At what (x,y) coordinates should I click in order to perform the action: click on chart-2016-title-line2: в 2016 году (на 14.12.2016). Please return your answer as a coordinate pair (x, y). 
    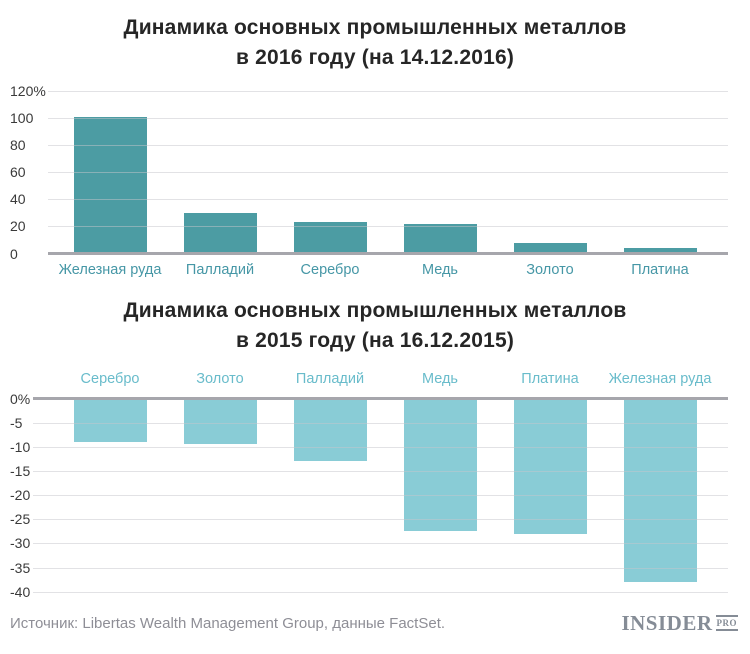
    Looking at the image, I should click on (375, 57).